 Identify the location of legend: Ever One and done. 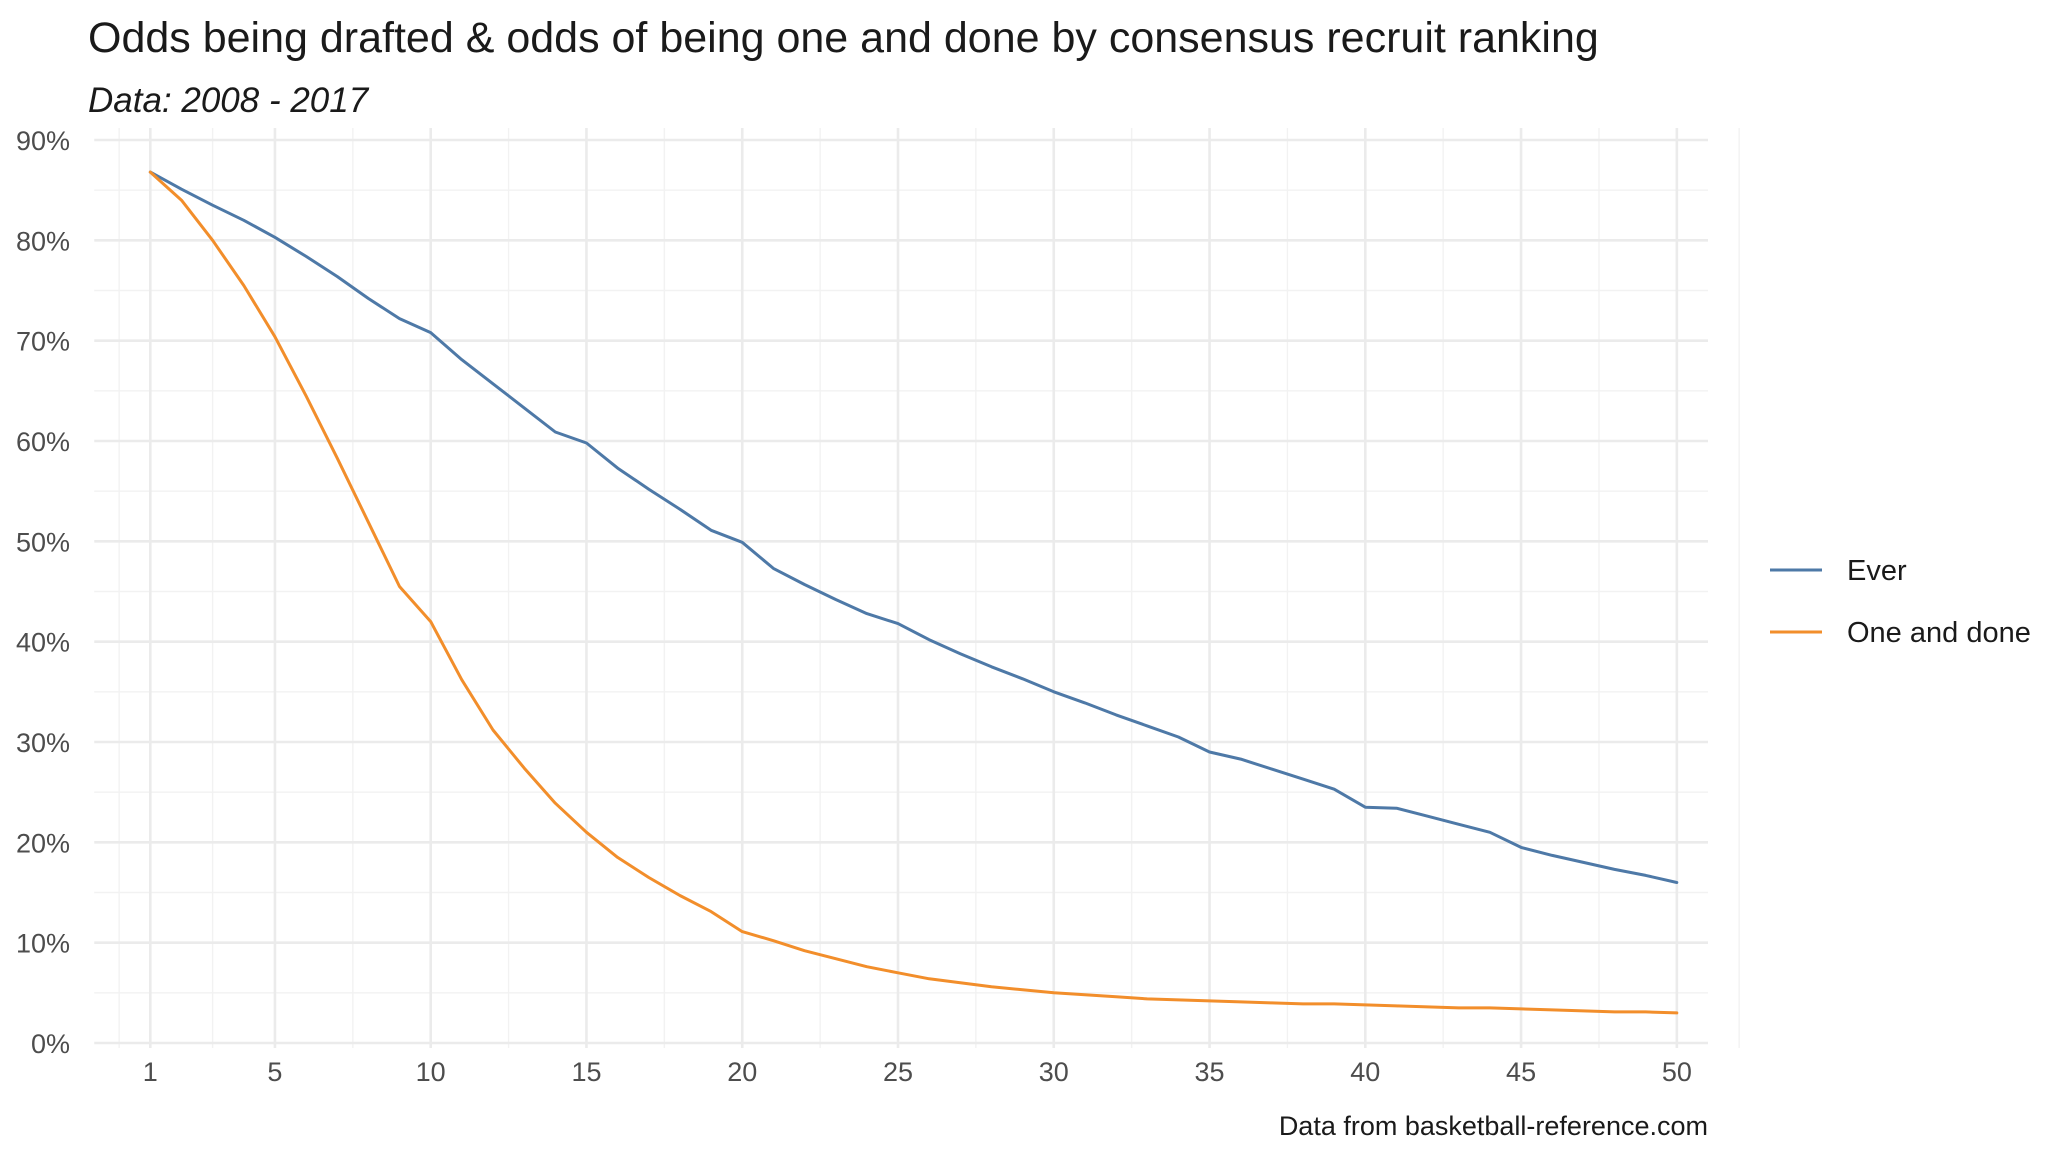
(1900, 602).